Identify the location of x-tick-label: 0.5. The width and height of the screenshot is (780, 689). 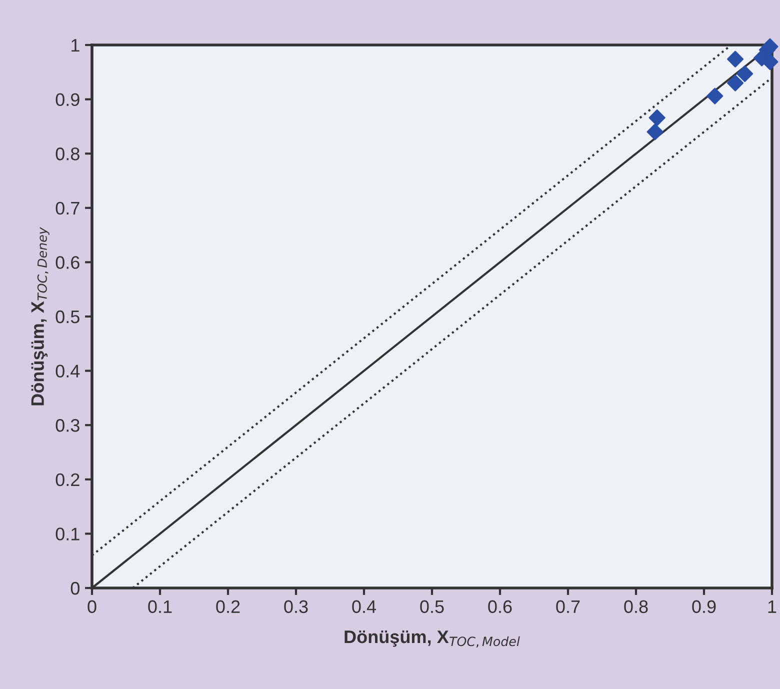
(432, 607).